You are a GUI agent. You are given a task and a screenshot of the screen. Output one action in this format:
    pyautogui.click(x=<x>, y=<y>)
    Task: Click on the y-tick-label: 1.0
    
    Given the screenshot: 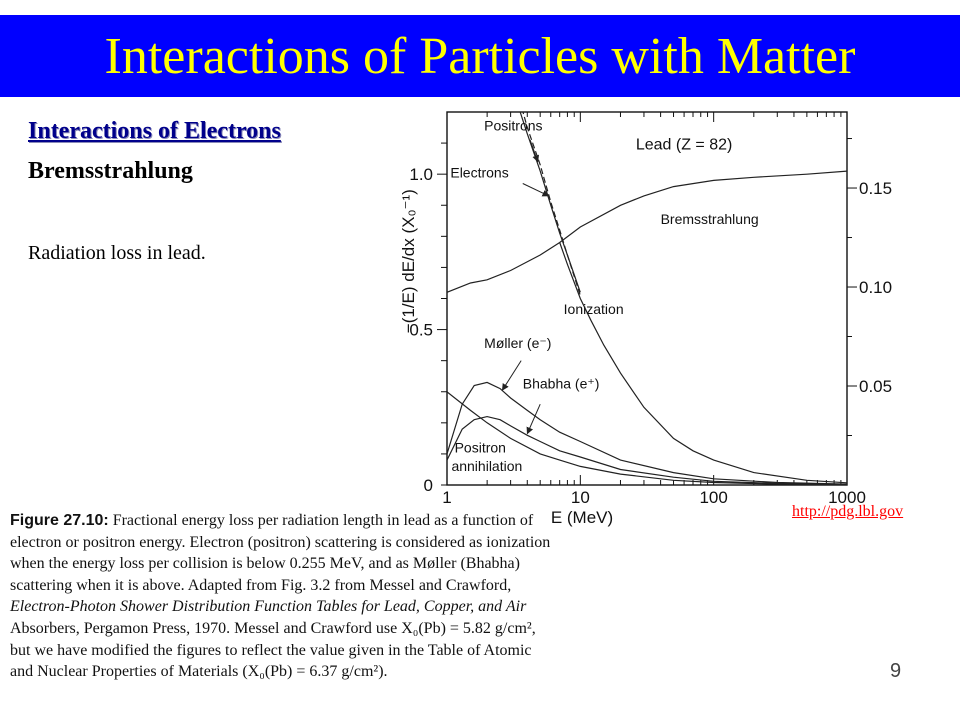 What is the action you would take?
    pyautogui.click(x=421, y=174)
    